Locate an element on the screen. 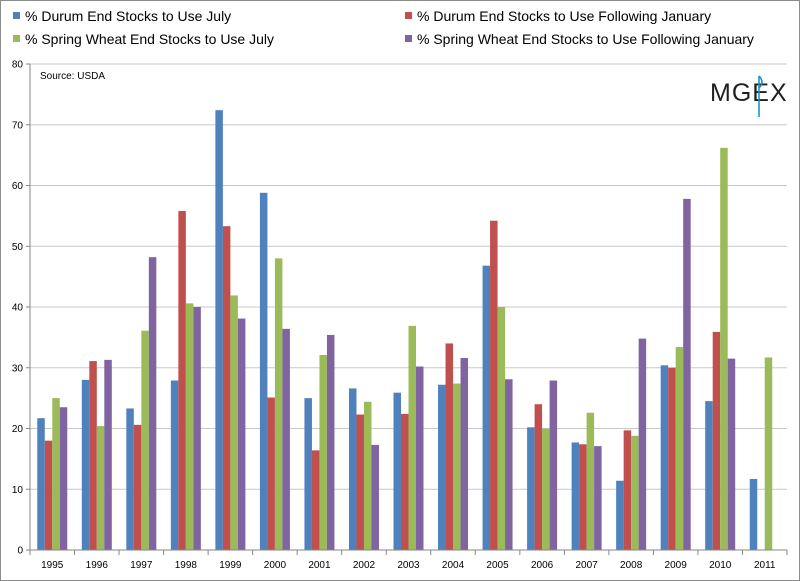 Image resolution: width=800 pixels, height=581 pixels. x-tick-label: 2009 is located at coordinates (676, 565).